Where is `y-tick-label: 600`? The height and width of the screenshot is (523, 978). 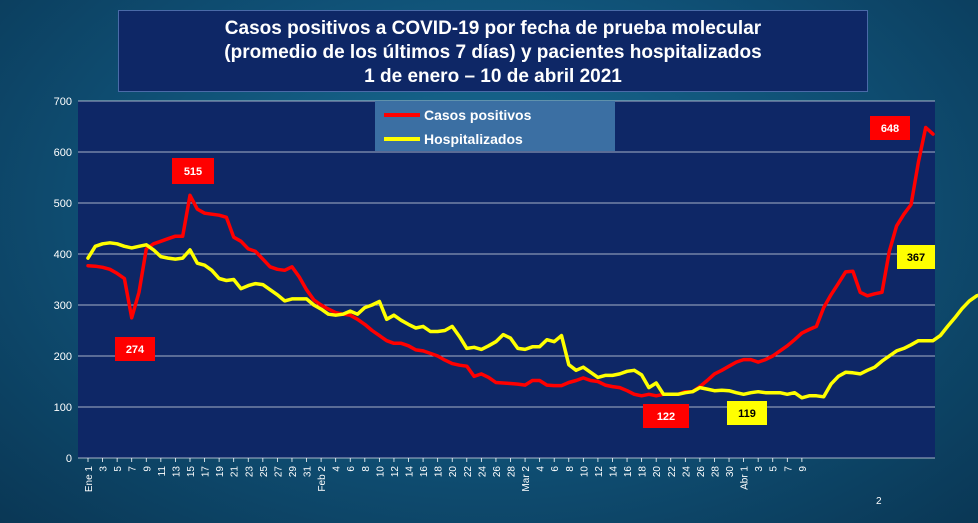 y-tick-label: 600 is located at coordinates (63, 153).